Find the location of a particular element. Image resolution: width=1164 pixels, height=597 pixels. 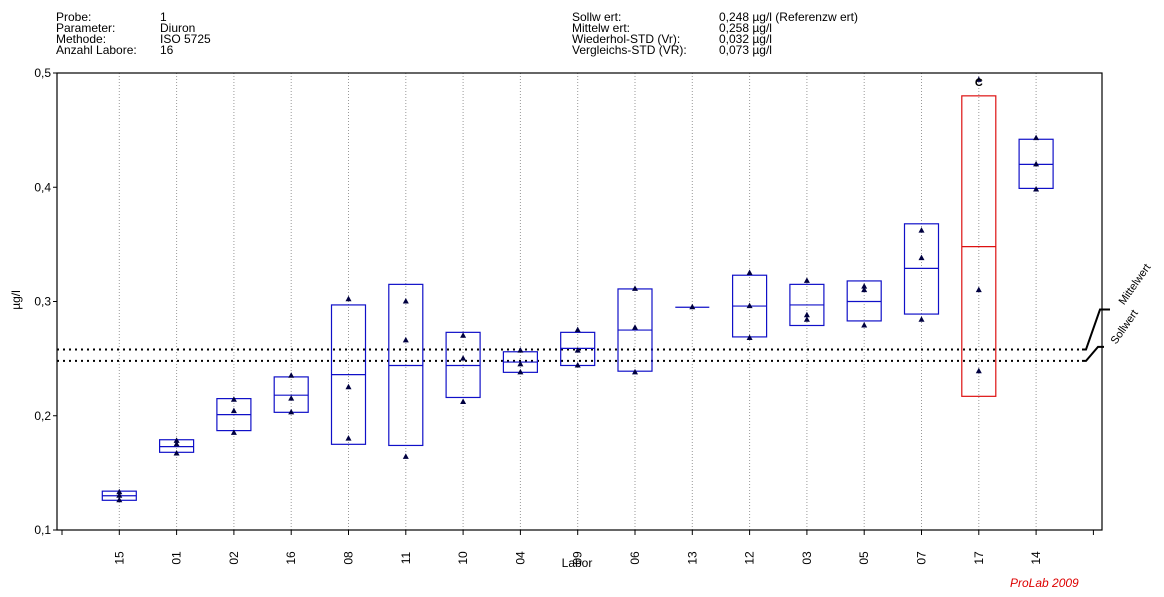

x-tick-label: 06 is located at coordinates (635, 558).